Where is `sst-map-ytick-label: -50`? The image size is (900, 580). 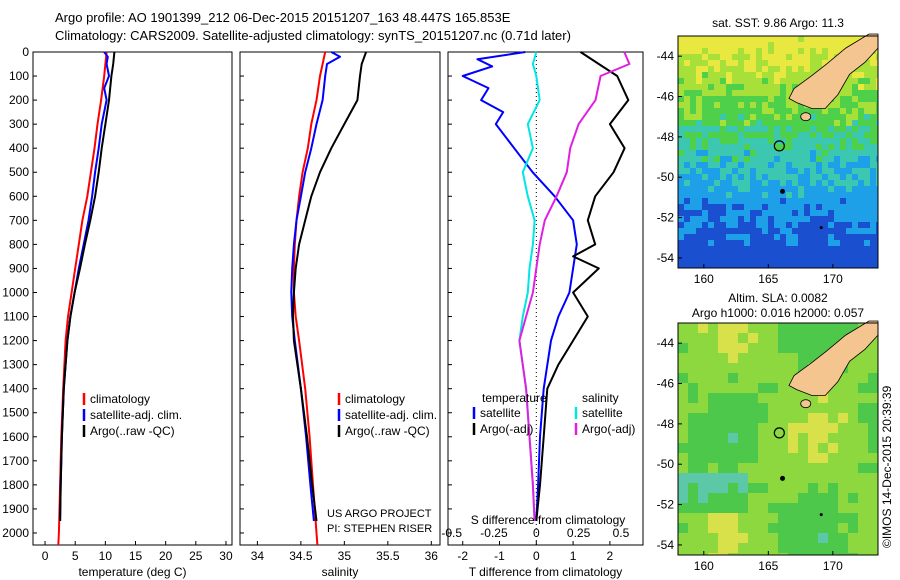
sst-map-ytick-label: -50 is located at coordinates (666, 177).